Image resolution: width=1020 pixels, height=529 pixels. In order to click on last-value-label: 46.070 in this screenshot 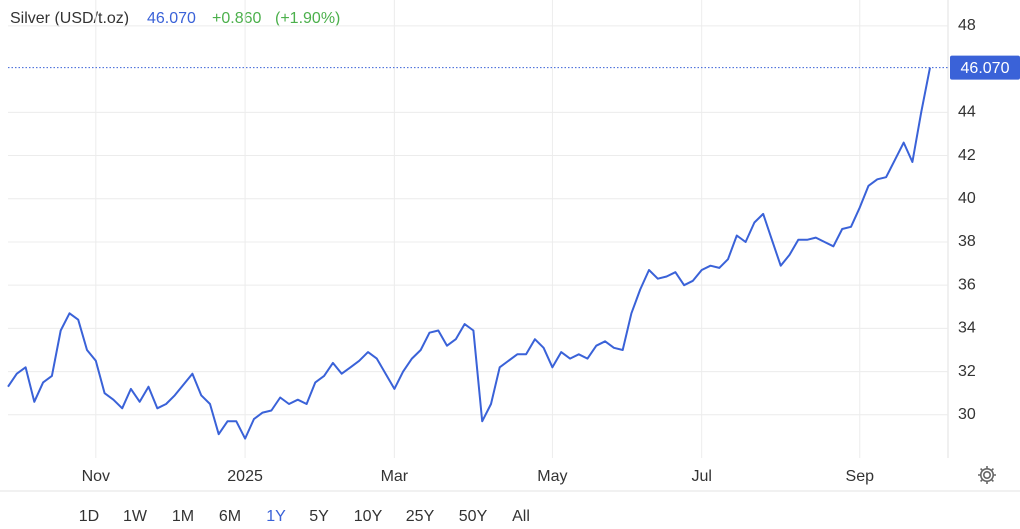, I will do `click(985, 68)`.